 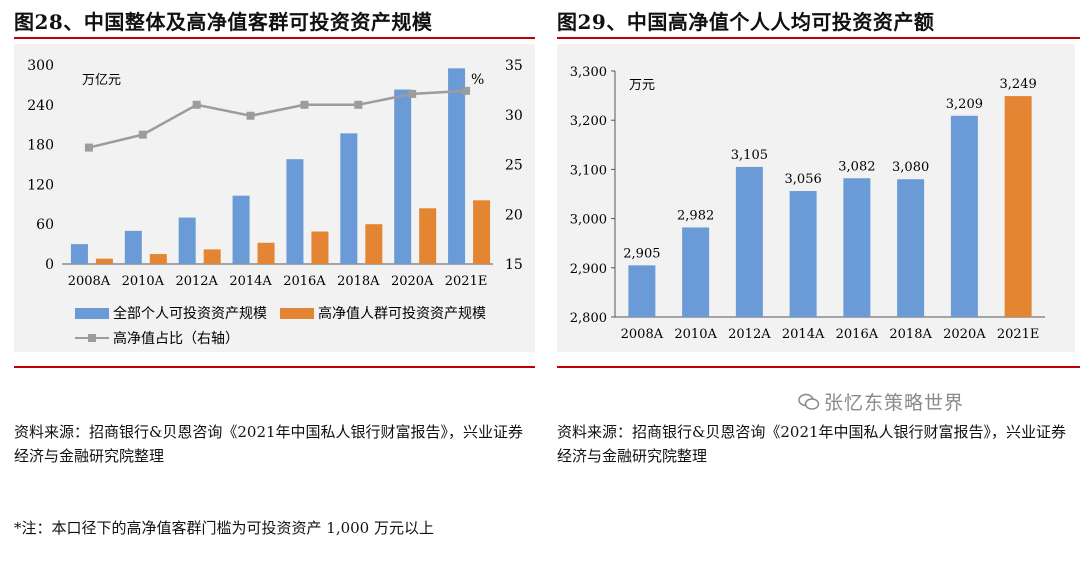 What do you see at coordinates (910, 167) in the screenshot?
I see `bar-data-label: 3,080` at bounding box center [910, 167].